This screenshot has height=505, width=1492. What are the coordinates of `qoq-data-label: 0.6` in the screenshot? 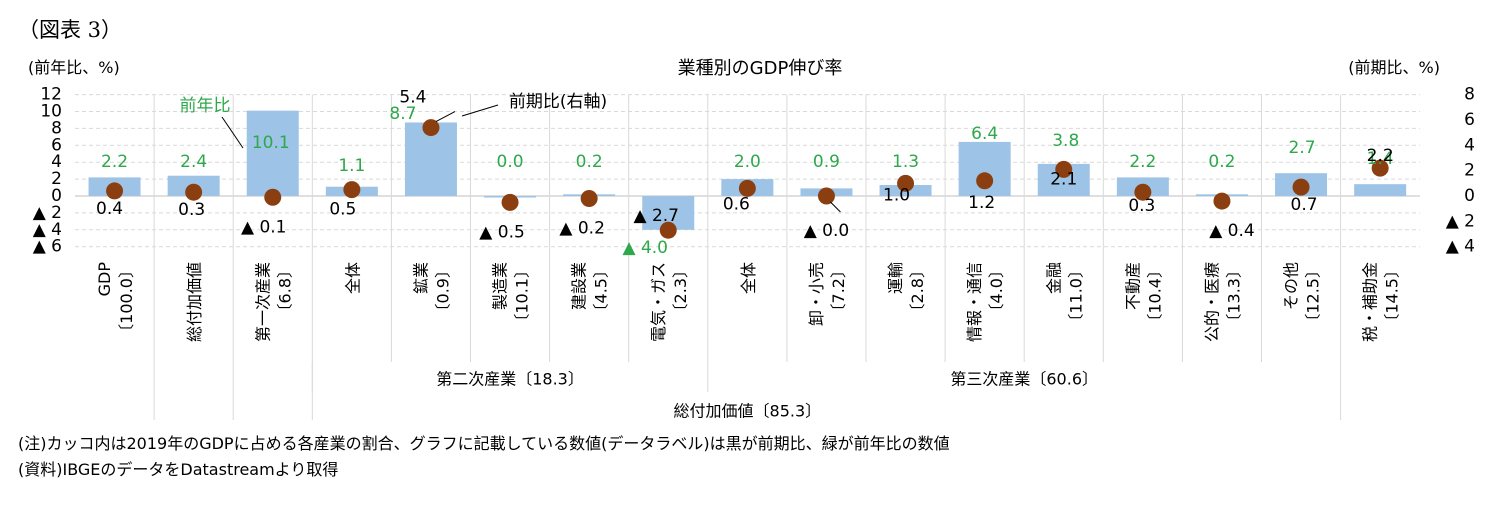 It's located at (736, 204).